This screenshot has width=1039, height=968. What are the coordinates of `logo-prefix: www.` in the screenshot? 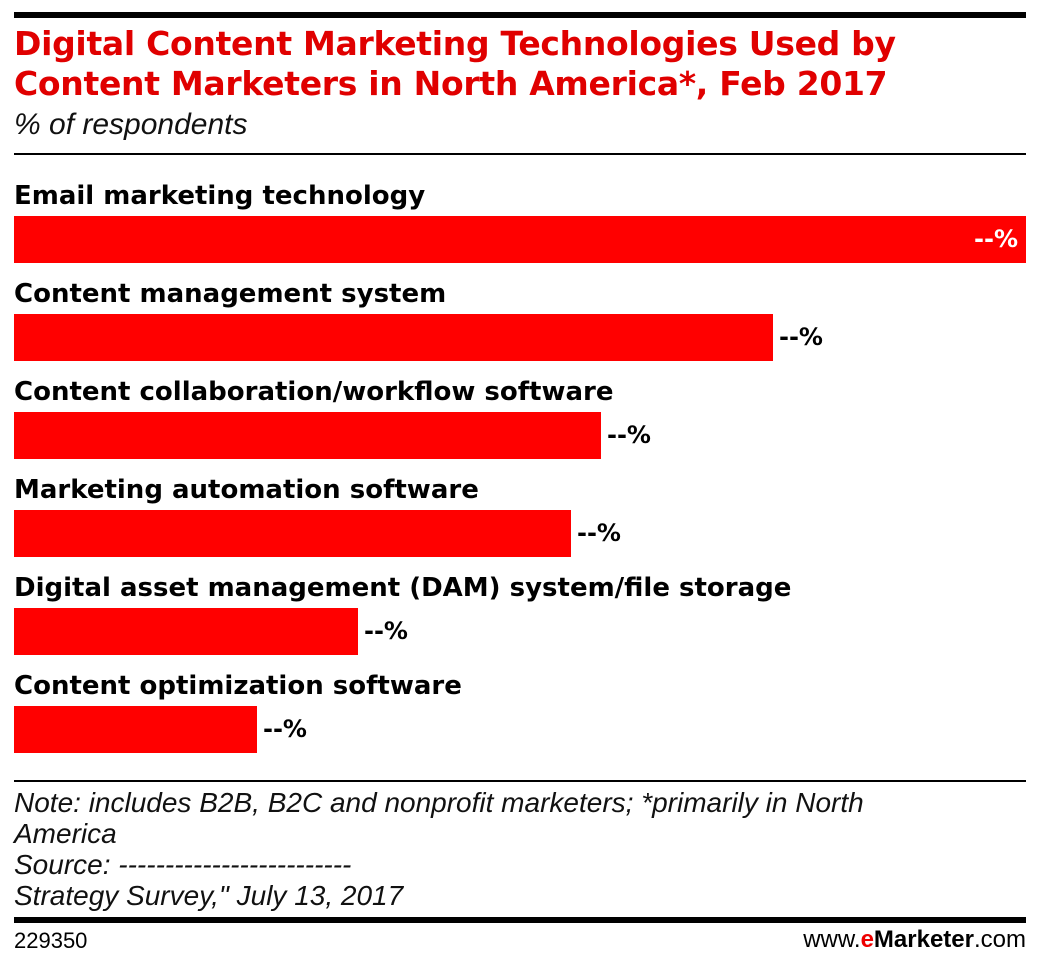 It's located at (832, 939).